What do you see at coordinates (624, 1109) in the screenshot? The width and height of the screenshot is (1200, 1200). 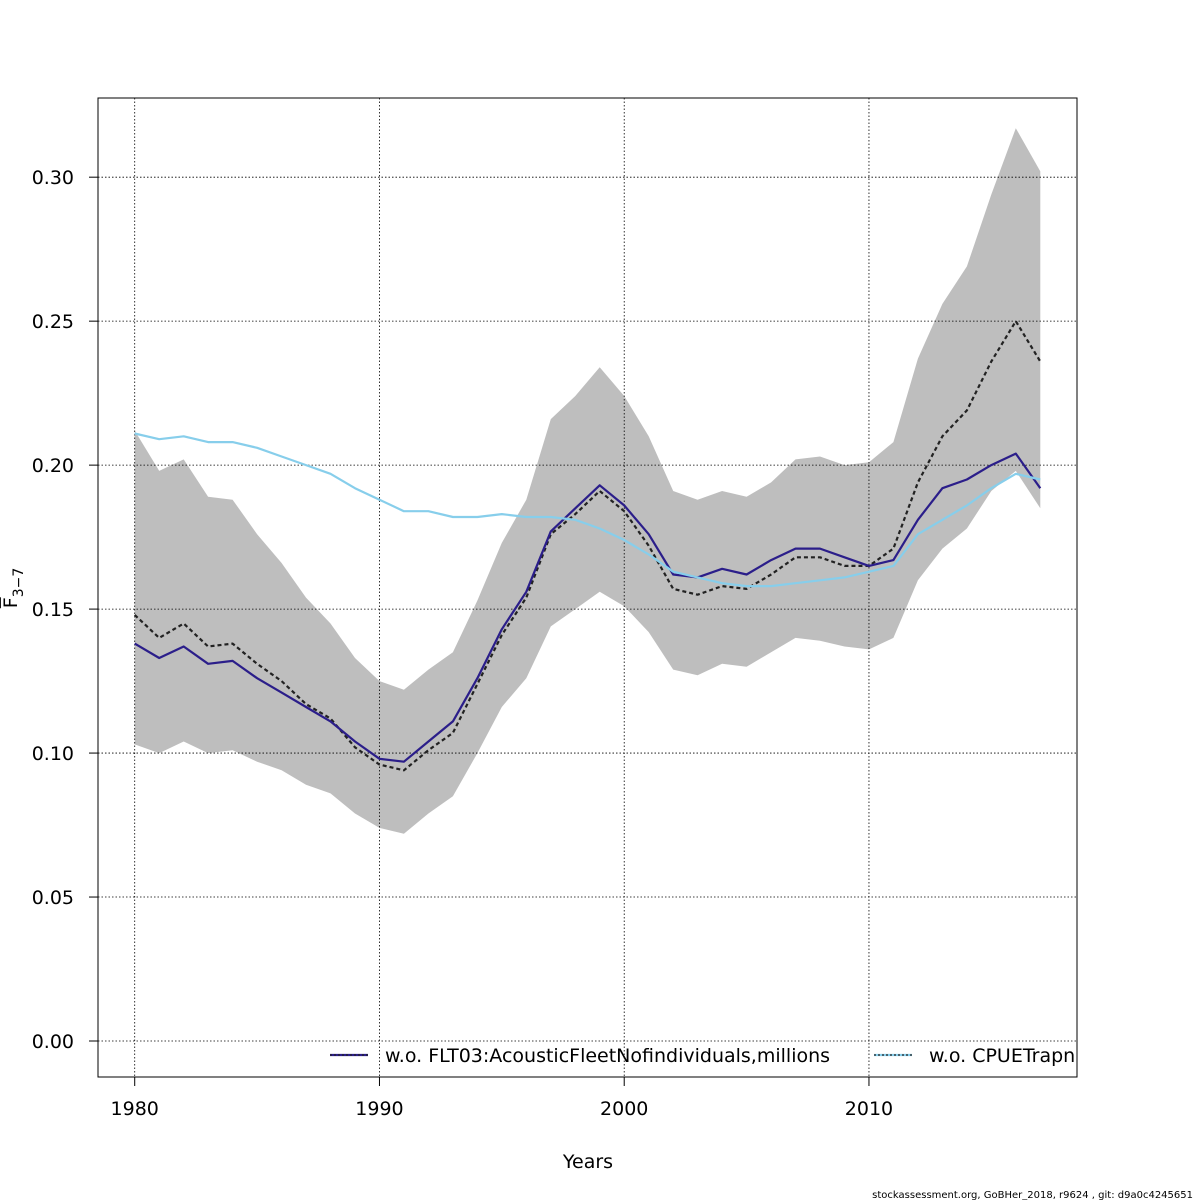 I see `x-tick-label: 2000` at bounding box center [624, 1109].